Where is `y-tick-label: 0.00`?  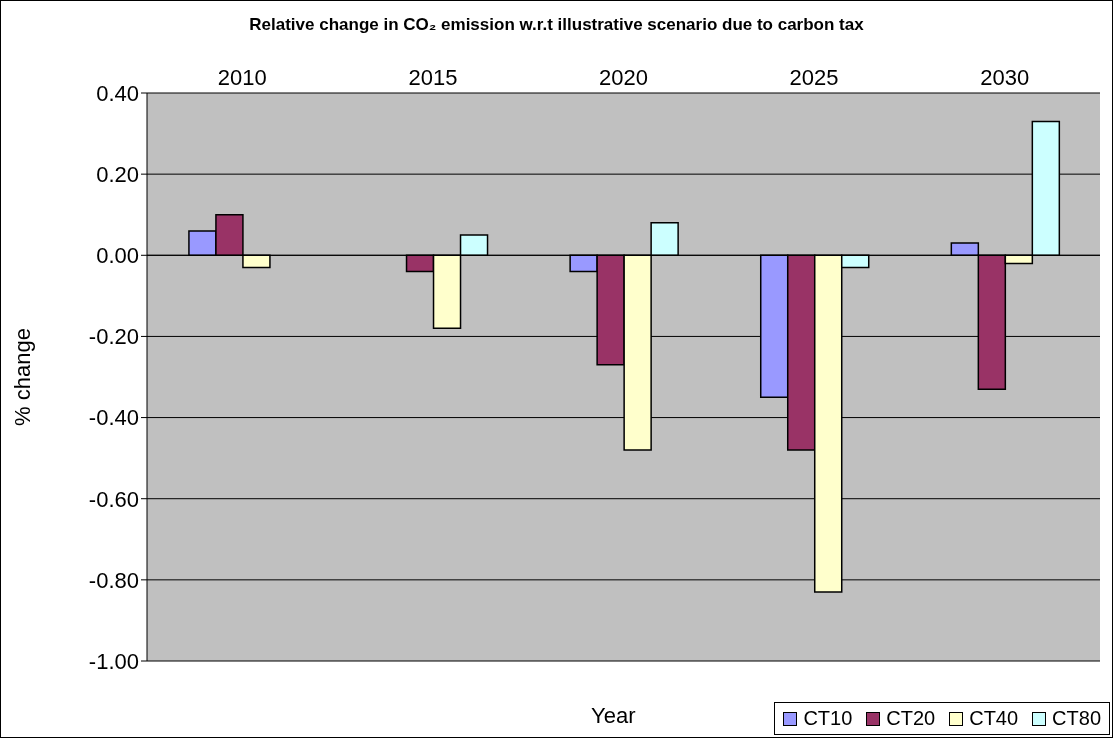
y-tick-label: 0.00 is located at coordinates (117, 256).